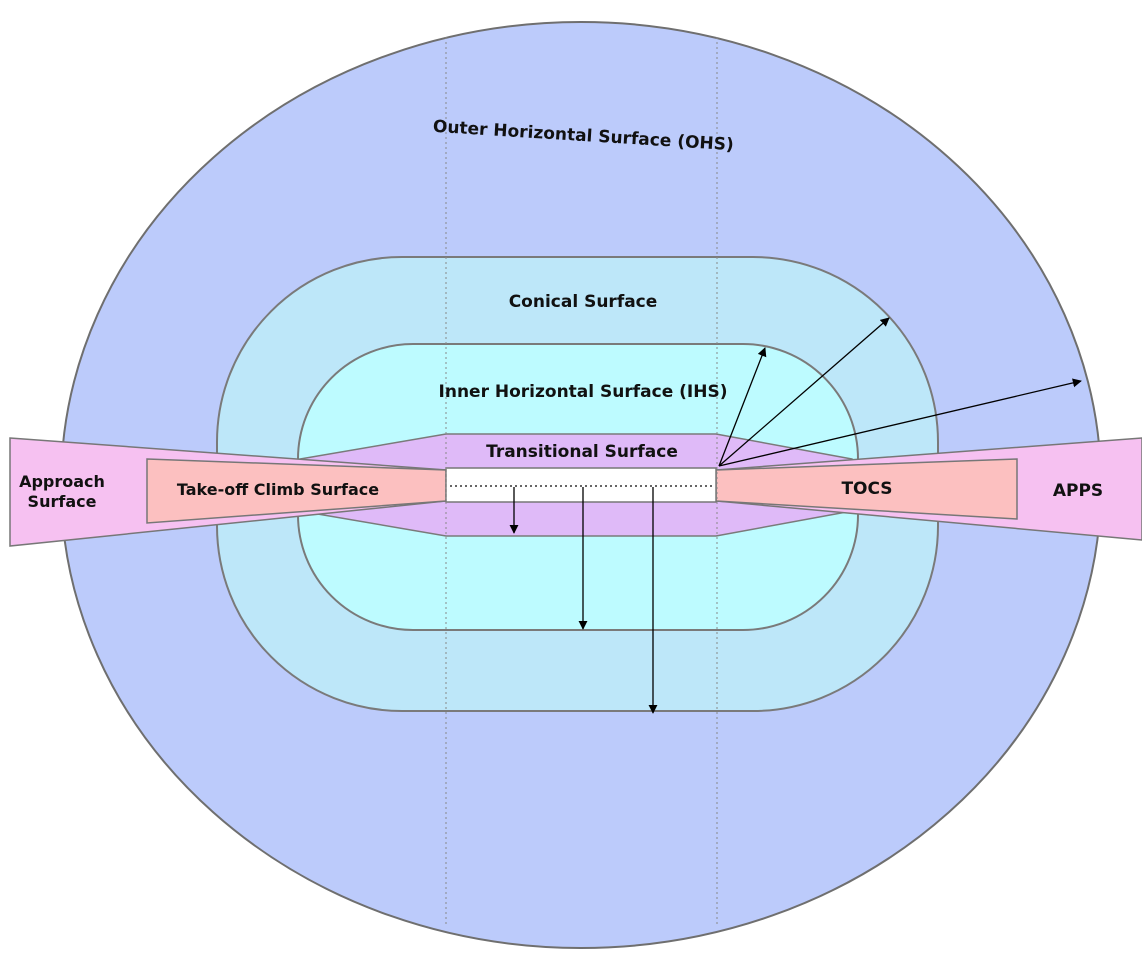 This screenshot has width=1142, height=956. I want to click on label-conical-surface: Conical Surface, so click(583, 302).